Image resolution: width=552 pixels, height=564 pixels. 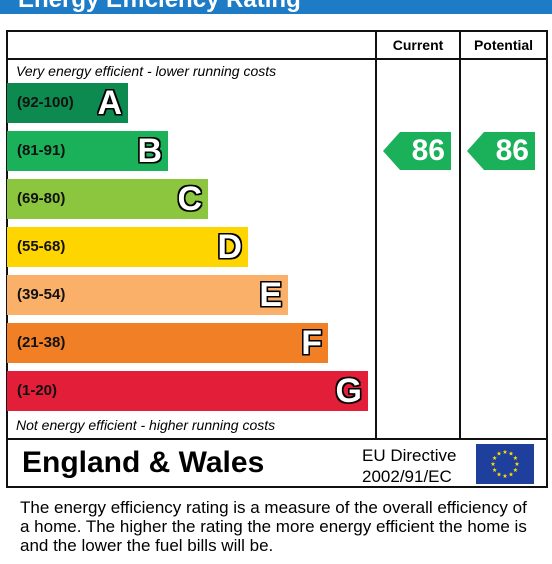 What do you see at coordinates (277, 59) in the screenshot?
I see `header-divider` at bounding box center [277, 59].